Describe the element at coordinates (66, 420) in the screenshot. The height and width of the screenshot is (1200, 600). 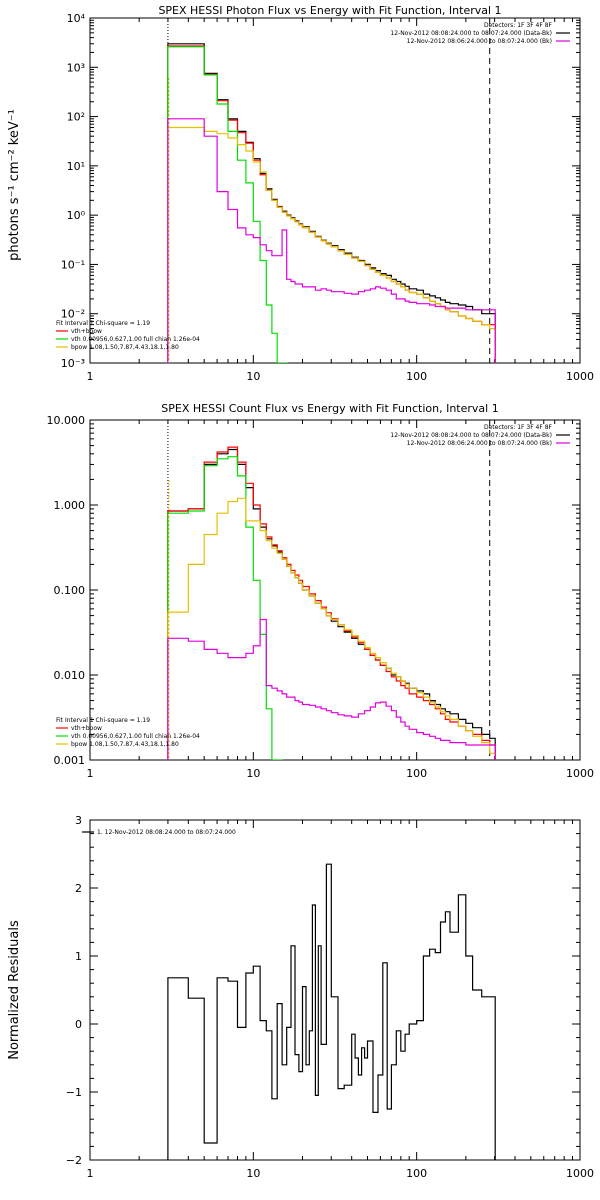
I see `y-tick-label: 10.000` at that location.